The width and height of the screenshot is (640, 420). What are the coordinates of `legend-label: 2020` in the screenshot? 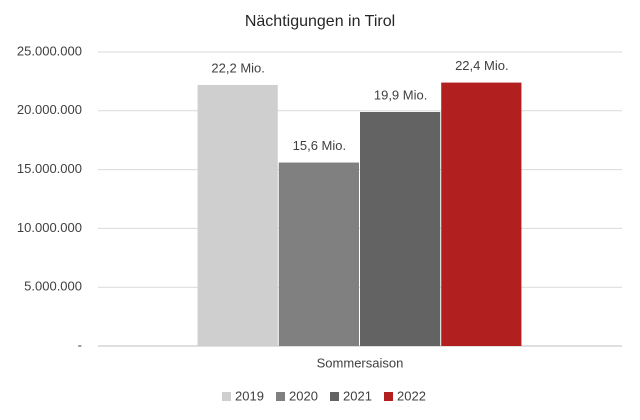 It's located at (303, 395).